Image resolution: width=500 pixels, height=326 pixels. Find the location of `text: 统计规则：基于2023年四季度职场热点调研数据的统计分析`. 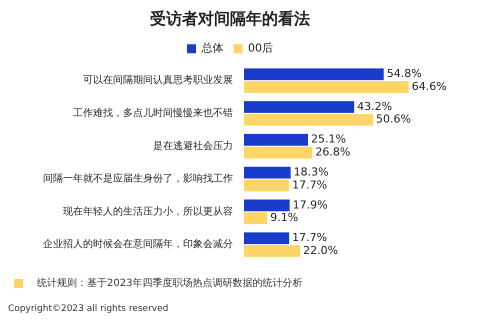

text: 统计规则：基于2023年四季度职场热点调研数据的统计分析 is located at coordinates (169, 283).